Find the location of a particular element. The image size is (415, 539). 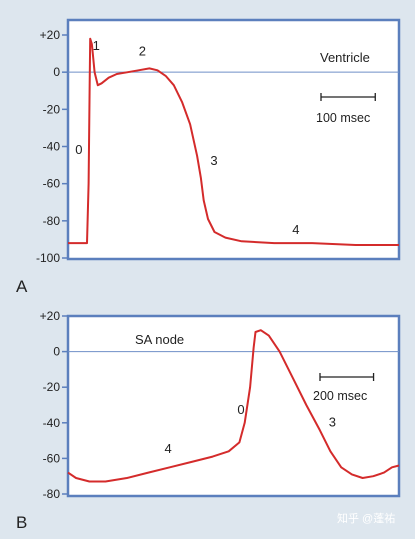

panel-a-label: A is located at coordinates (22, 286).